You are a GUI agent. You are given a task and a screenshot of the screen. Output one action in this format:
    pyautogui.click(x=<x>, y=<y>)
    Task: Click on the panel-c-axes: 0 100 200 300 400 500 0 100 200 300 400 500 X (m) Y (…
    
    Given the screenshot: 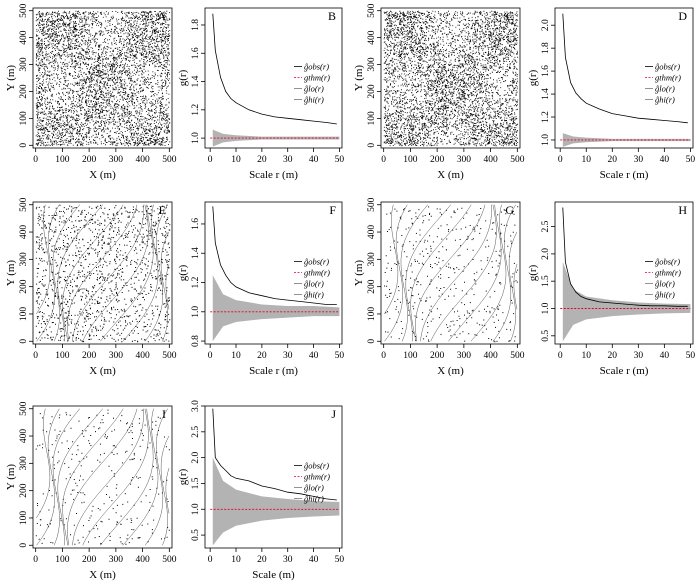 What is the action you would take?
    pyautogui.click(x=439, y=92)
    